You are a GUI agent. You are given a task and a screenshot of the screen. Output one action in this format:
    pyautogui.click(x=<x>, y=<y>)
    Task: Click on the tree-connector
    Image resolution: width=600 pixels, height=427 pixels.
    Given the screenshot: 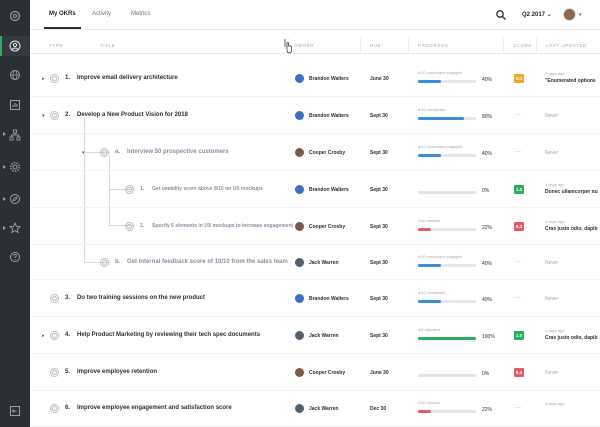 What is the action you would take?
    pyautogui.click(x=109, y=191)
    